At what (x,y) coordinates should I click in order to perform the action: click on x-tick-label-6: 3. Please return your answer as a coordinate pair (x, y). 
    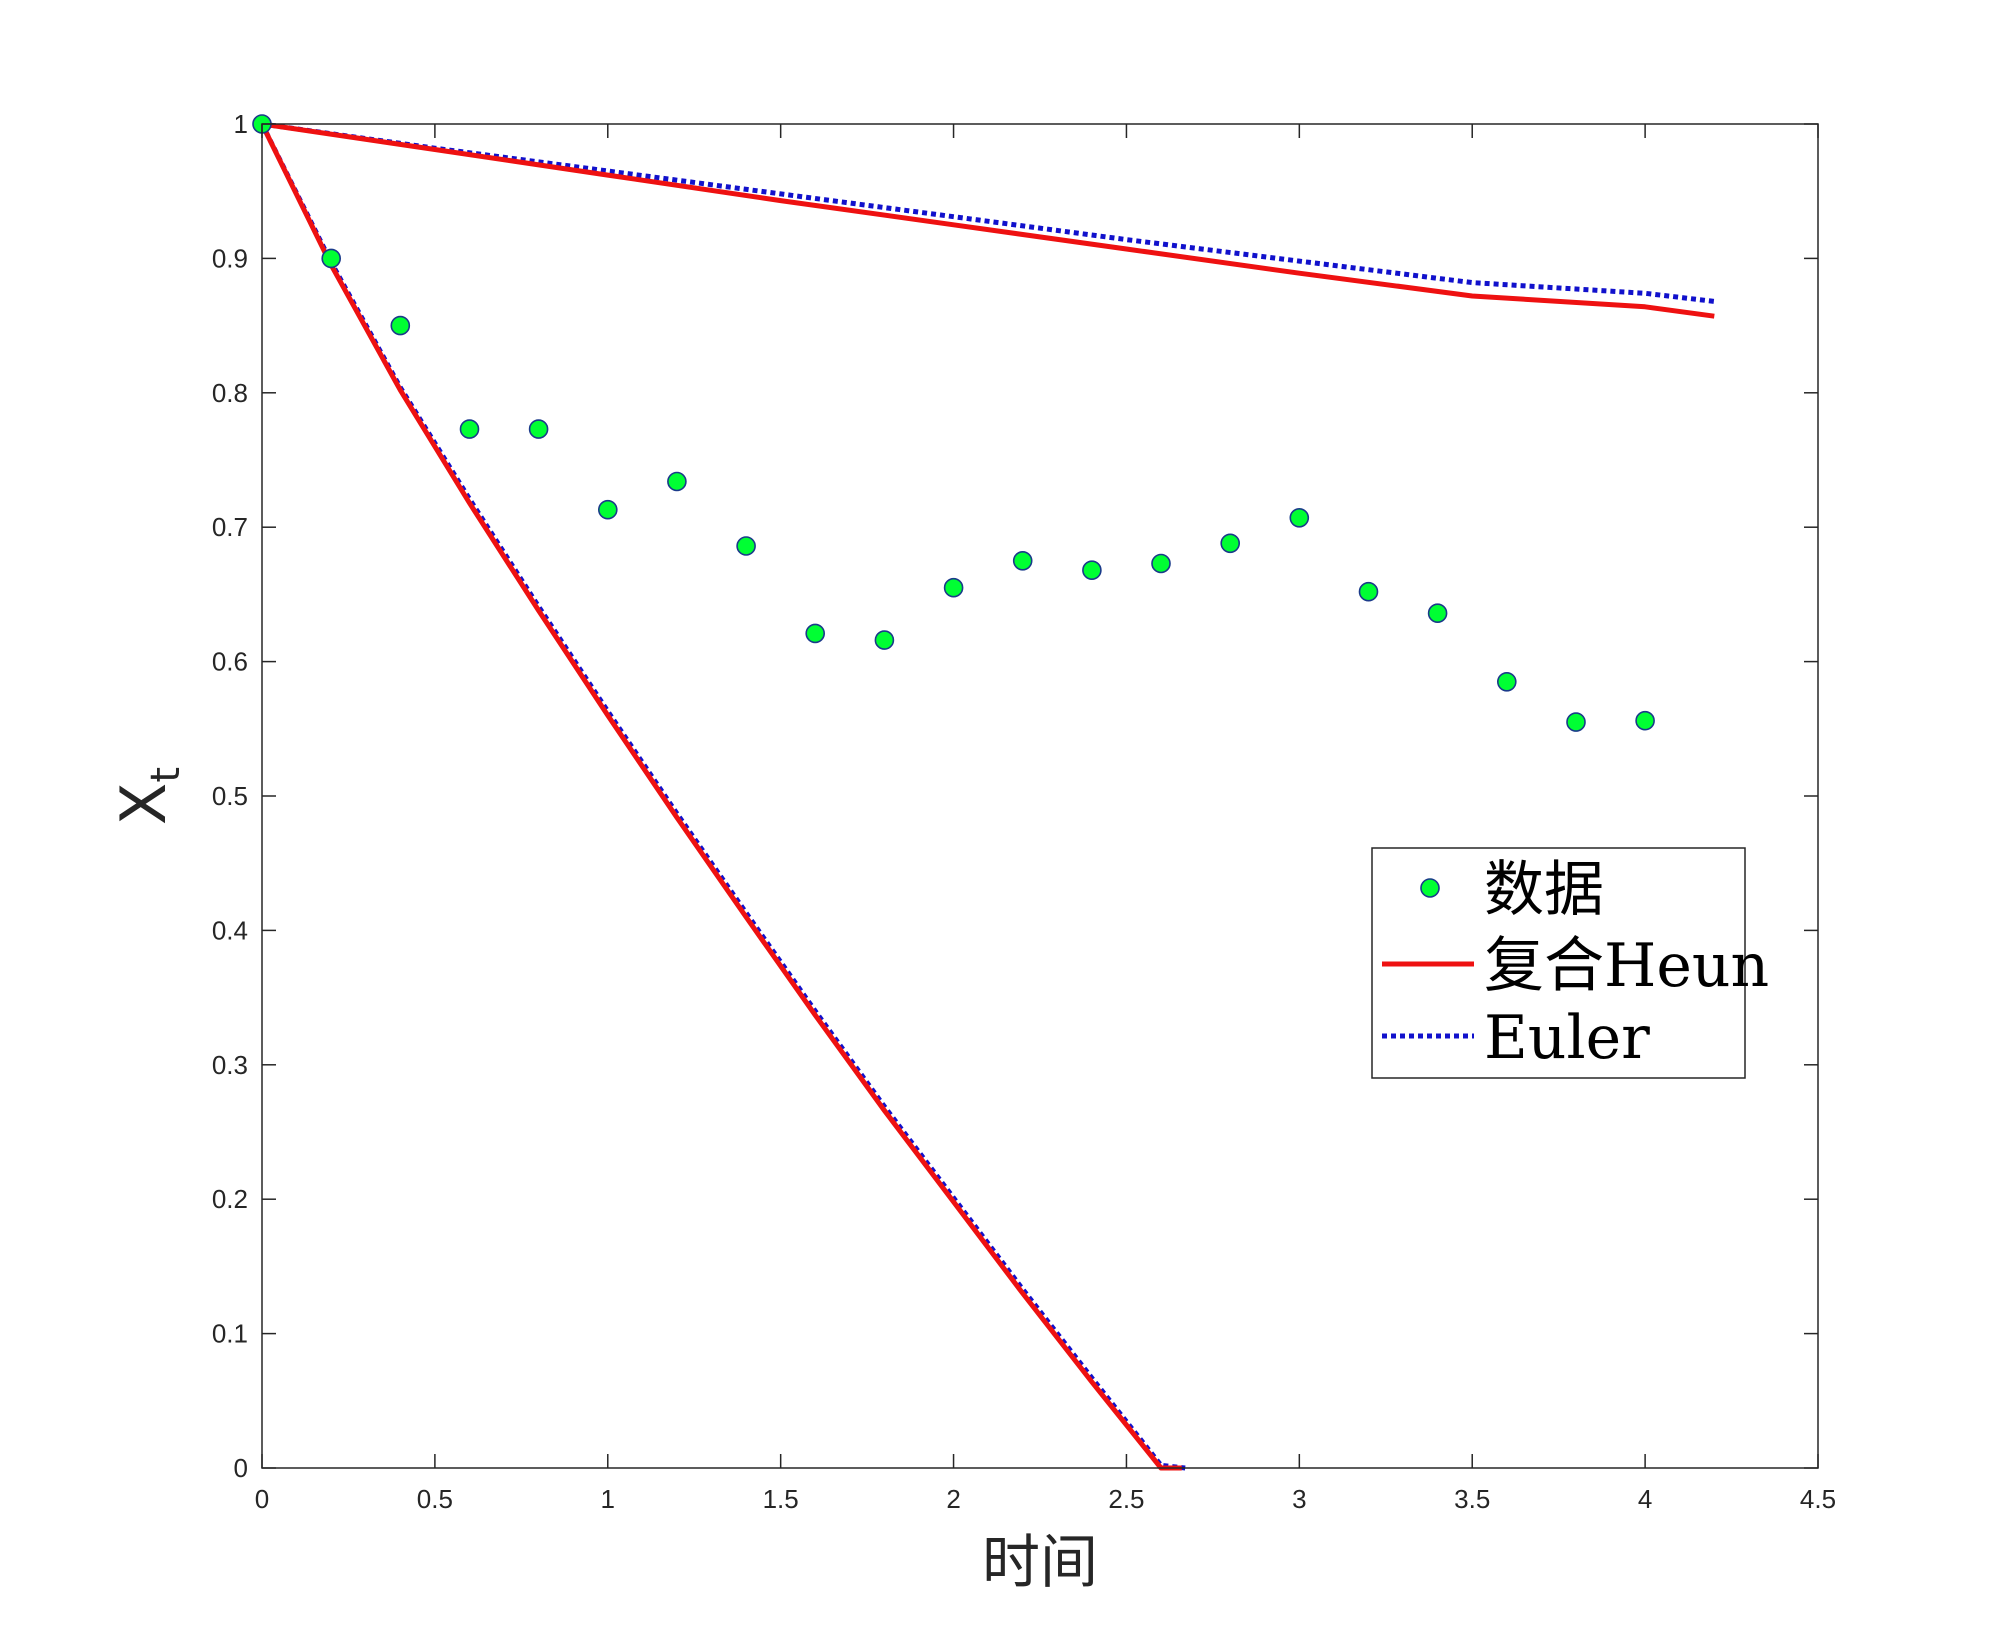
    Looking at the image, I should click on (1299, 1499).